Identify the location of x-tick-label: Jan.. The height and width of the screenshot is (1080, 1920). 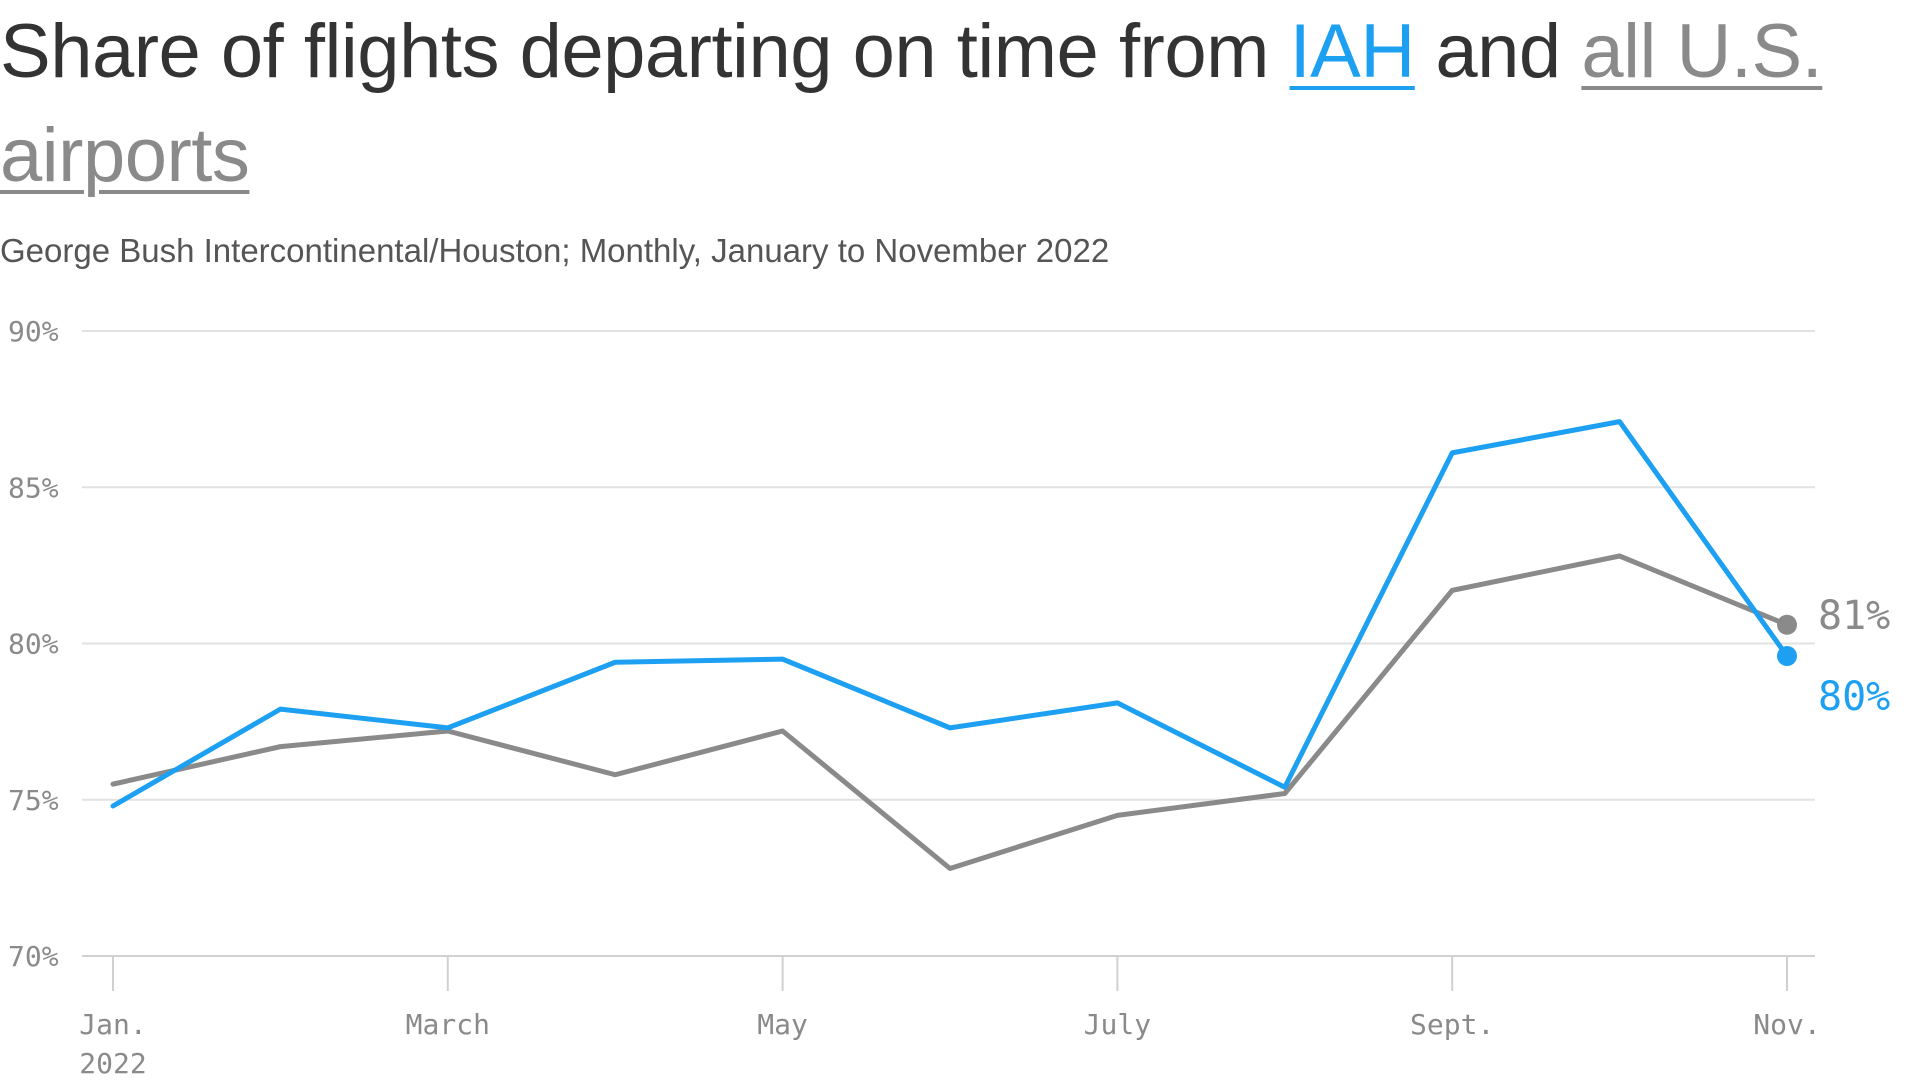
(112, 1024).